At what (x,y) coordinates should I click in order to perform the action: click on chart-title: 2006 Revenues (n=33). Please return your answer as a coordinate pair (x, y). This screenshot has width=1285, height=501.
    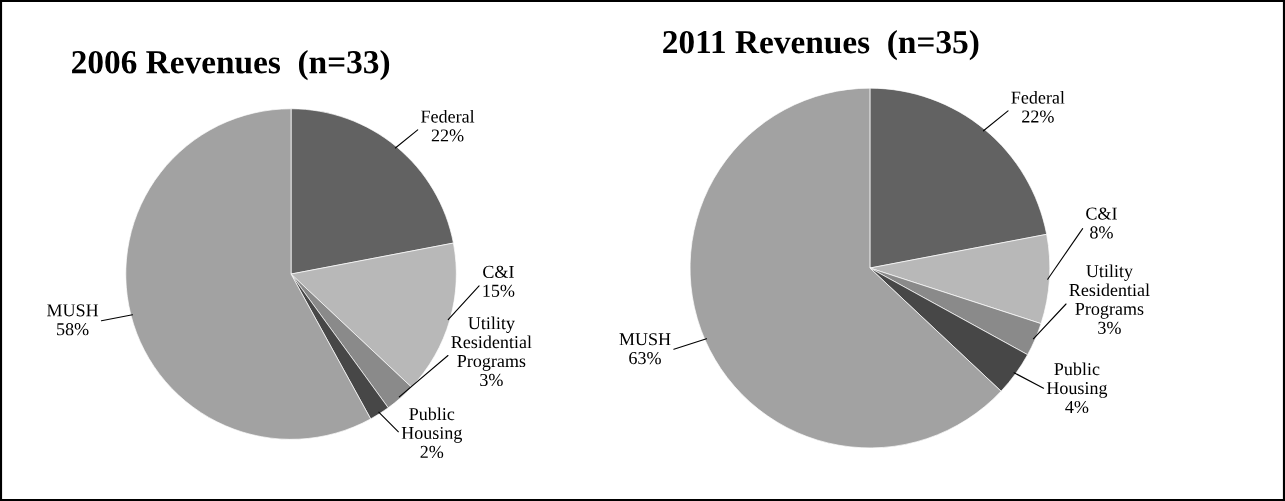
    Looking at the image, I should click on (231, 65).